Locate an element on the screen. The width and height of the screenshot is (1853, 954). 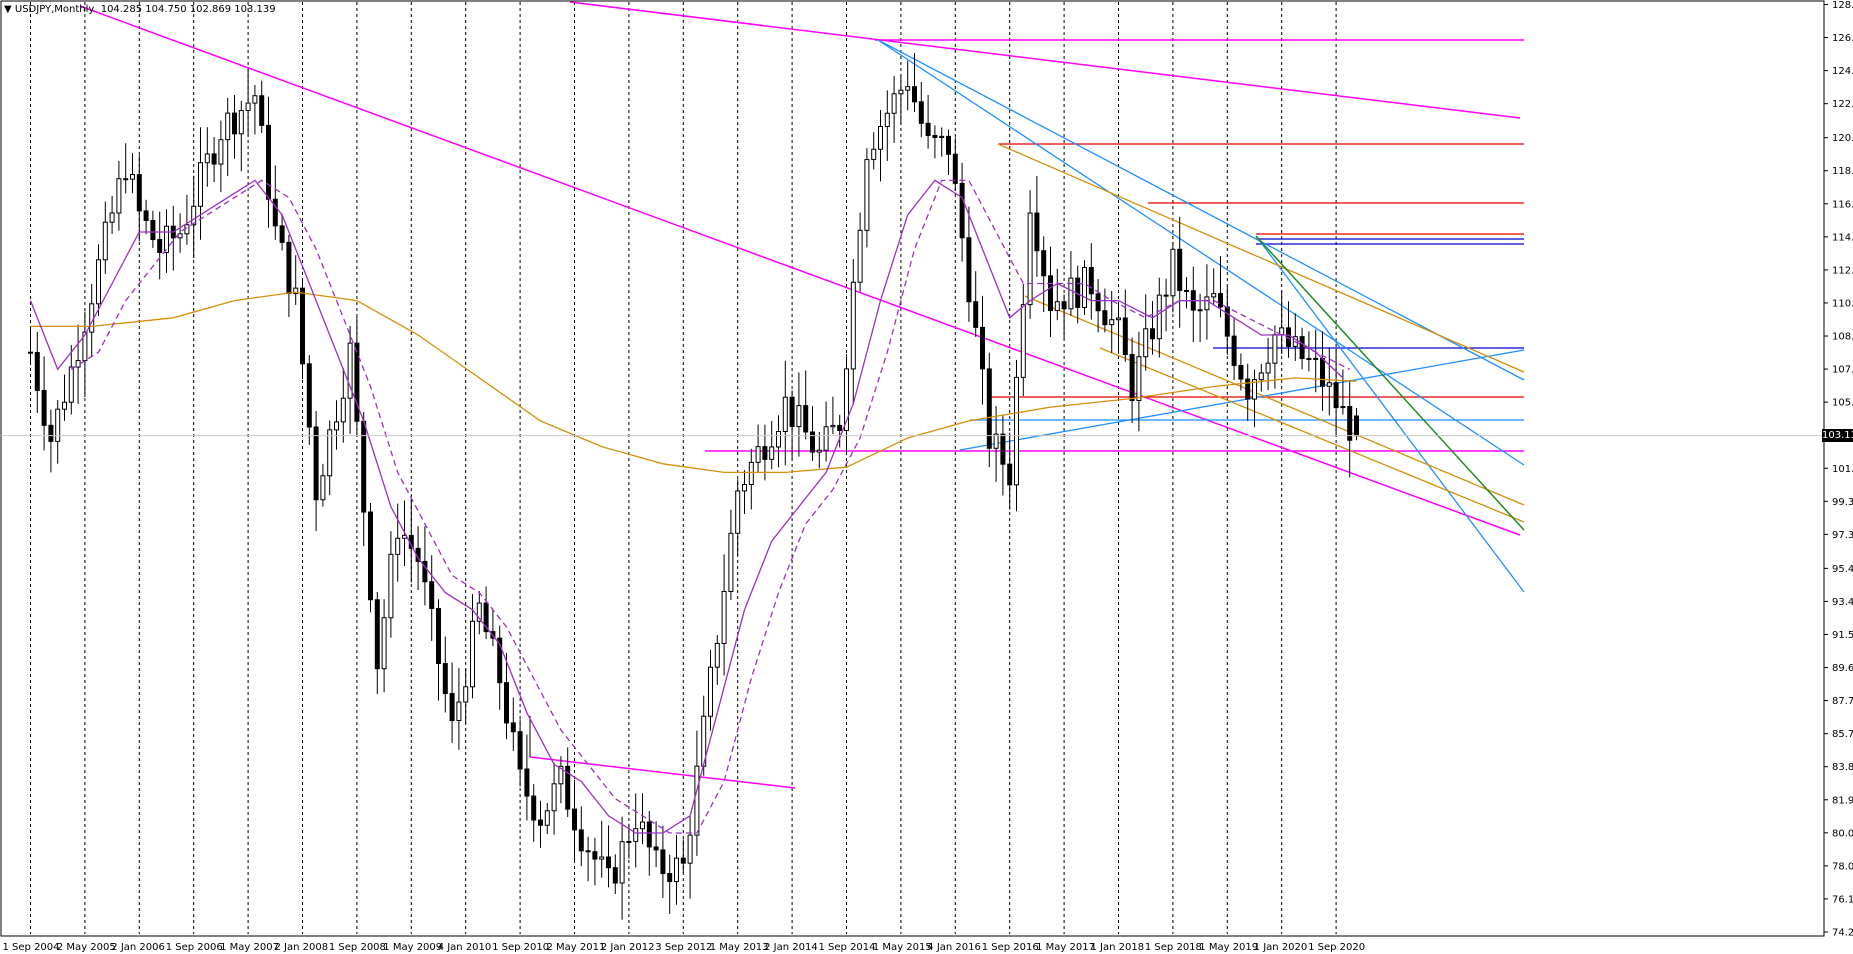
y-tick-label: 81.935 is located at coordinates (1842, 800).